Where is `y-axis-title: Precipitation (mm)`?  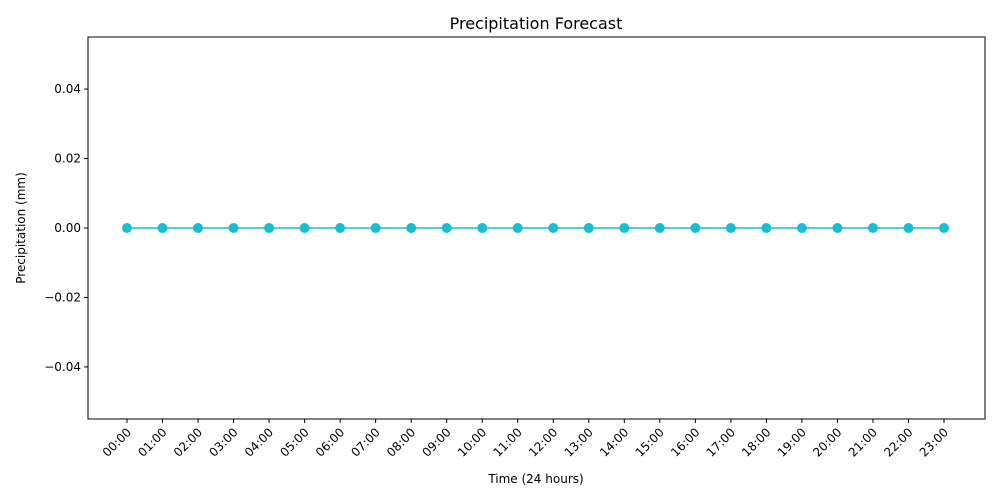 y-axis-title: Precipitation (mm) is located at coordinates (21, 228).